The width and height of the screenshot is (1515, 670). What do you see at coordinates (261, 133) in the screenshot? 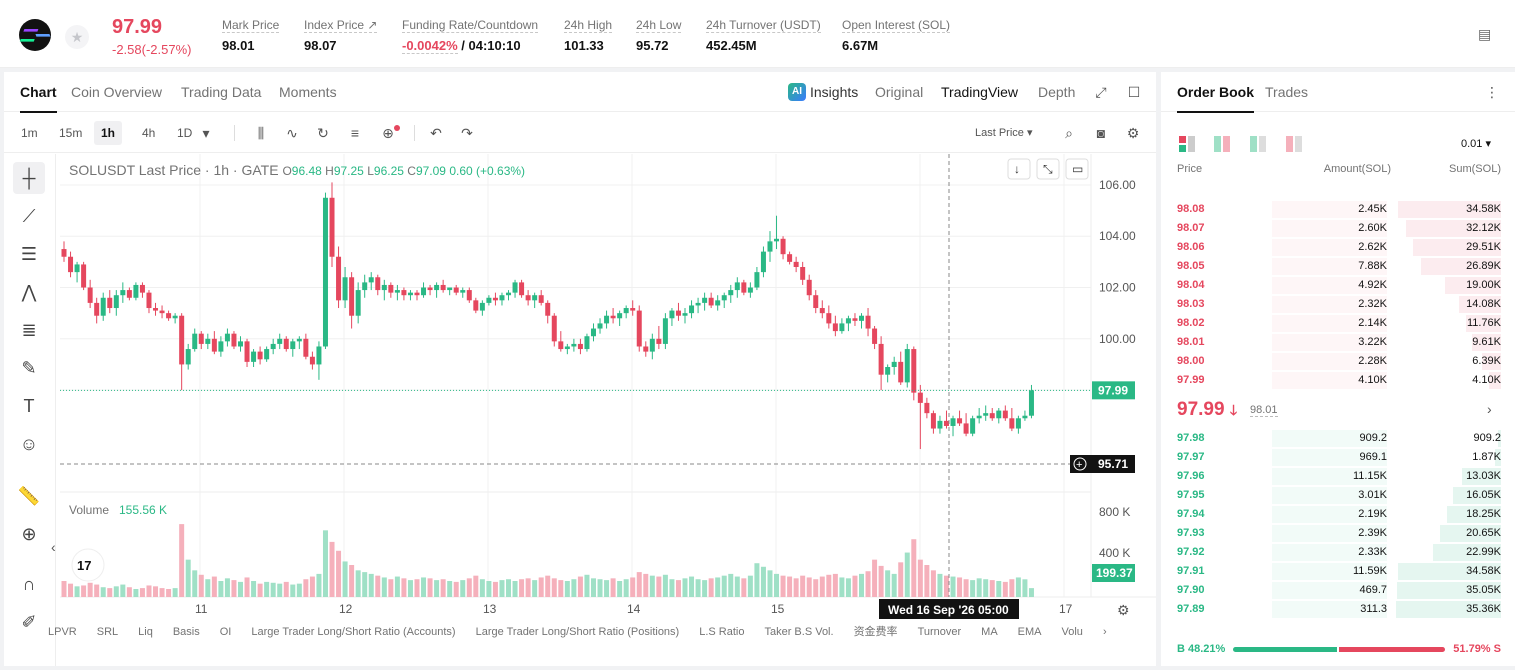
I see `candle-type-icon: ⫼` at bounding box center [261, 133].